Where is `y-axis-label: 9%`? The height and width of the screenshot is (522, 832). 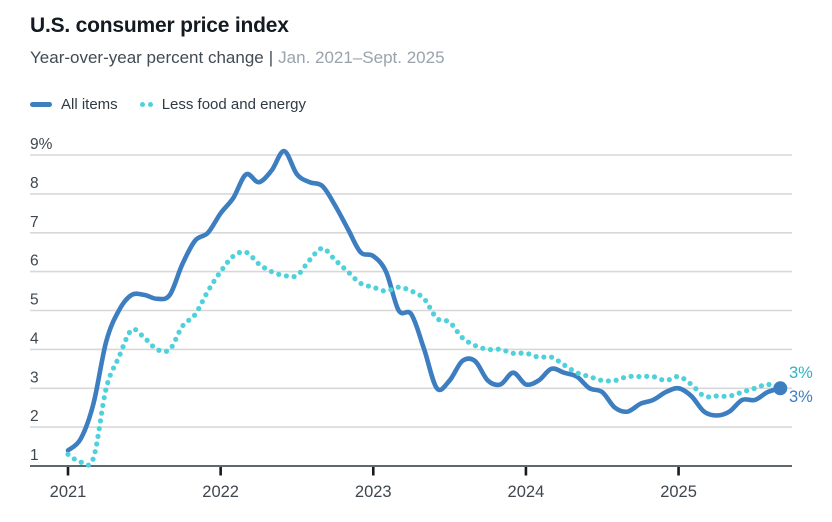 y-axis-label: 9% is located at coordinates (41, 144).